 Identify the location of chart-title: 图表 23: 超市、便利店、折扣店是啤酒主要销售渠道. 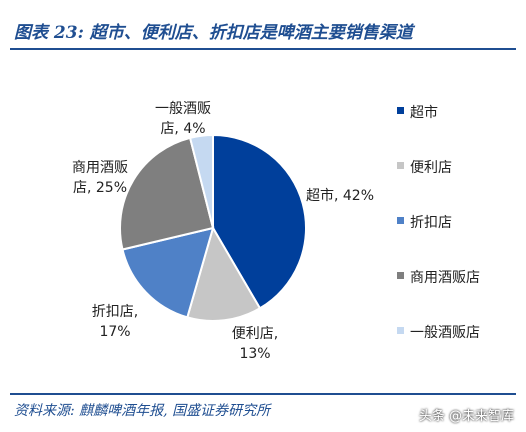
(213, 33).